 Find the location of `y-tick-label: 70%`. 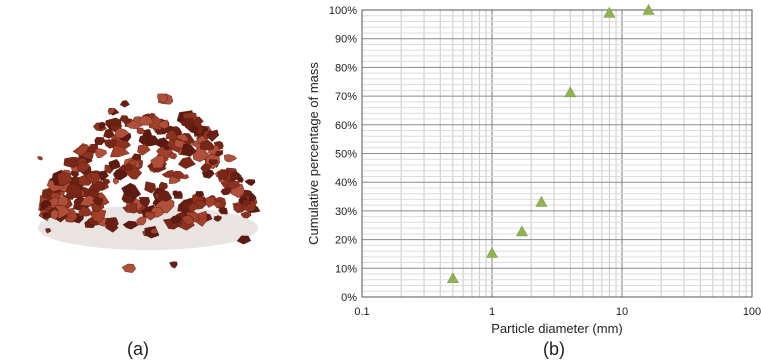

y-tick-label: 70% is located at coordinates (346, 97).